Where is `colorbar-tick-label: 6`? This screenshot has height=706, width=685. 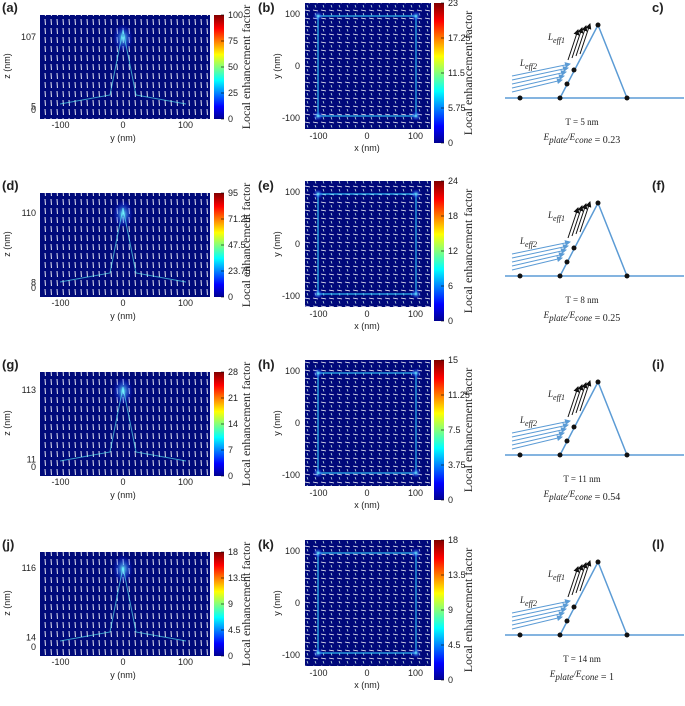 colorbar-tick-label: 6 is located at coordinates (450, 286).